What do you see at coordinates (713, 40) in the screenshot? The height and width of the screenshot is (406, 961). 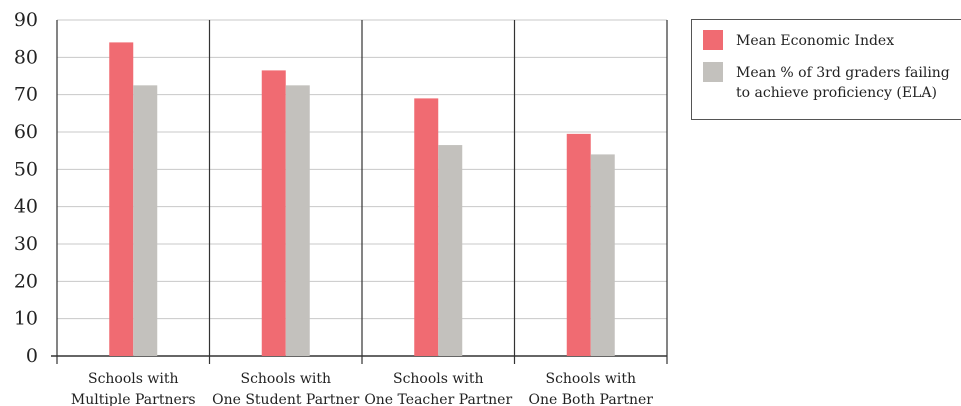 I see `legend-swatch-economic-index` at bounding box center [713, 40].